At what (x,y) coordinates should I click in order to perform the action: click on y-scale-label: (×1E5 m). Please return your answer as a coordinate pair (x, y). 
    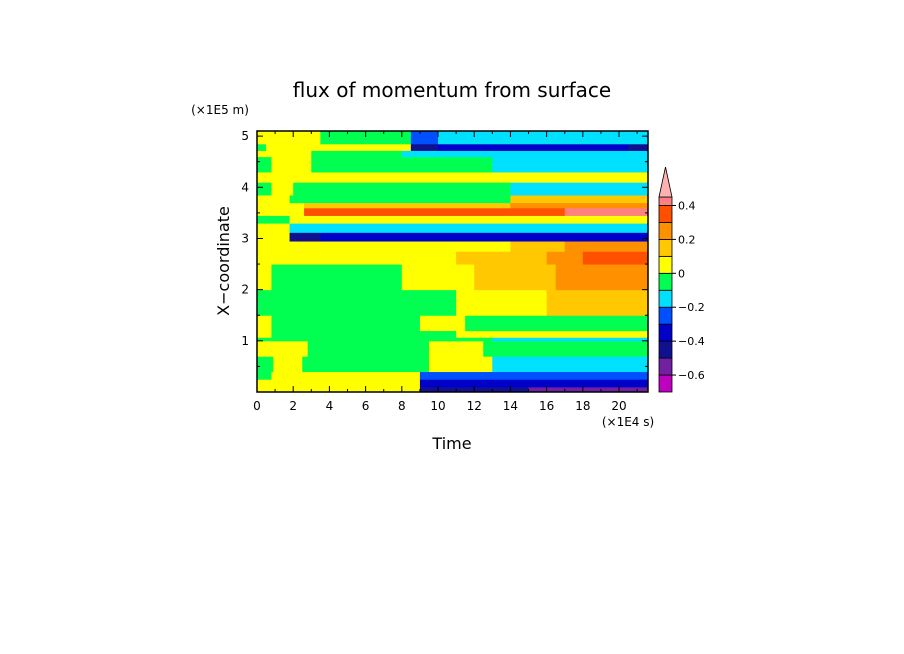
    Looking at the image, I should click on (220, 110).